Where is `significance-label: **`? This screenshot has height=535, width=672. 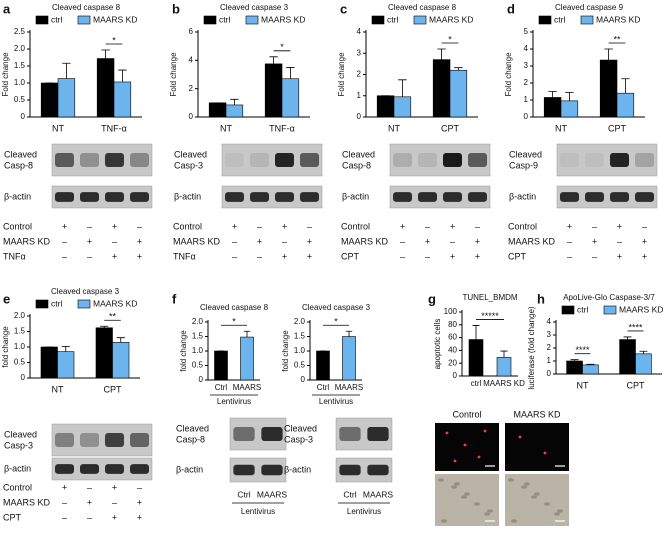 significance-label: ** is located at coordinates (113, 317).